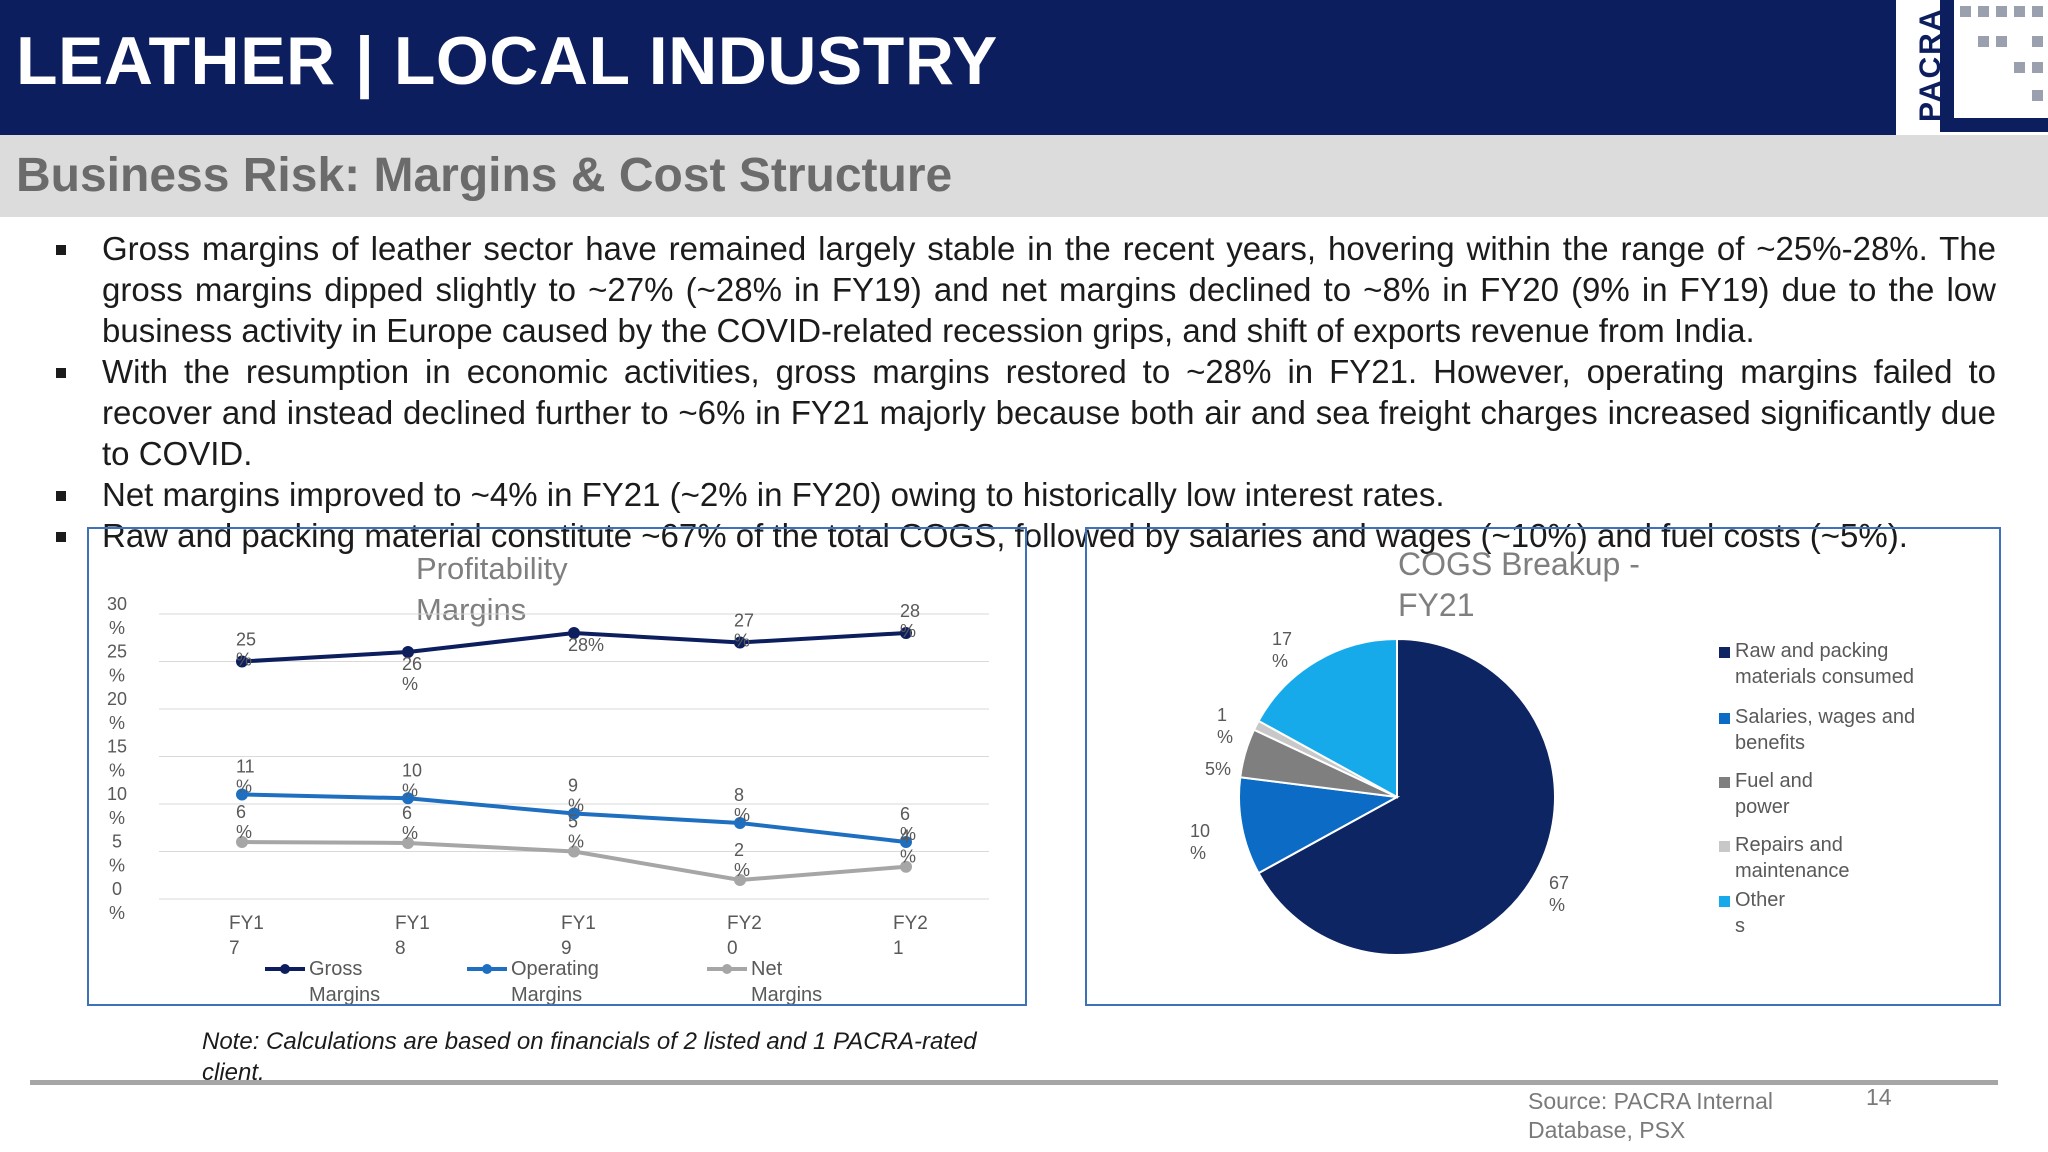  What do you see at coordinates (412, 780) in the screenshot?
I see `data-label-operating: 10%` at bounding box center [412, 780].